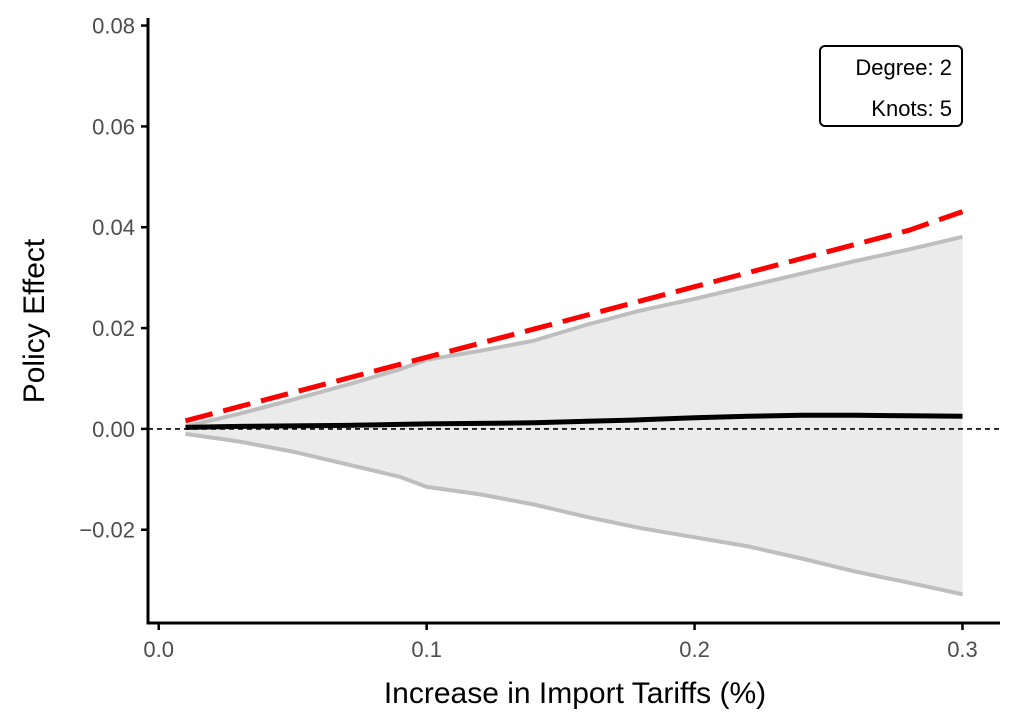 Image resolution: width=1019 pixels, height=728 pixels. What do you see at coordinates (426, 649) in the screenshot?
I see `x-tick-label: 0.1` at bounding box center [426, 649].